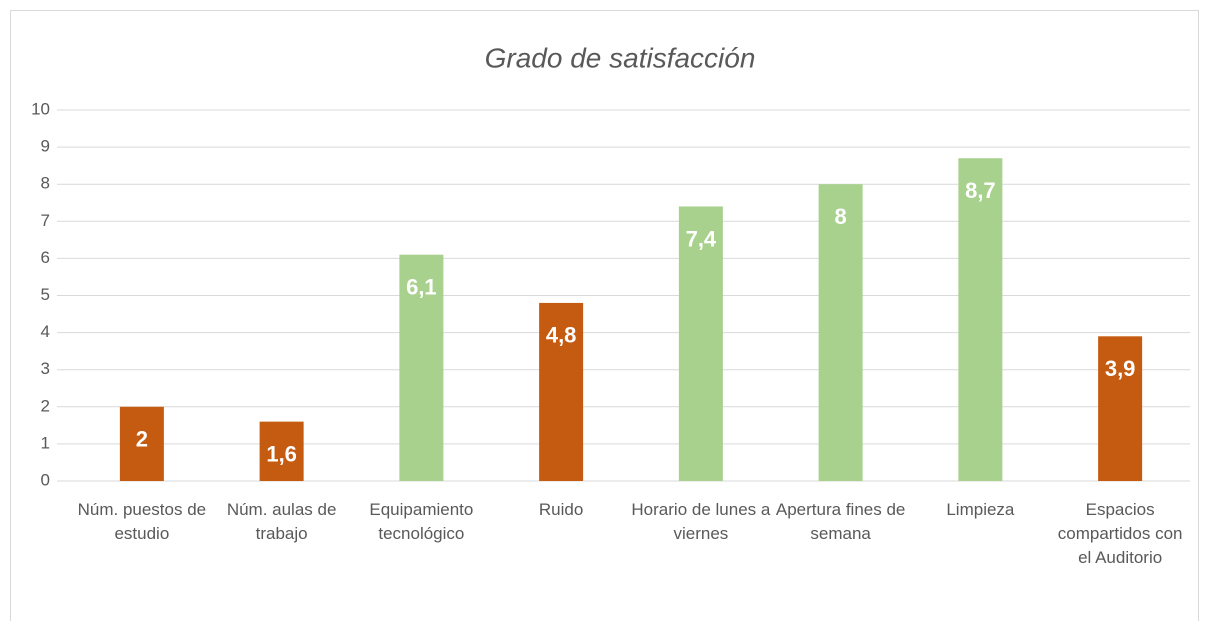  What do you see at coordinates (421, 287) in the screenshot?
I see `data-label: 6,1` at bounding box center [421, 287].